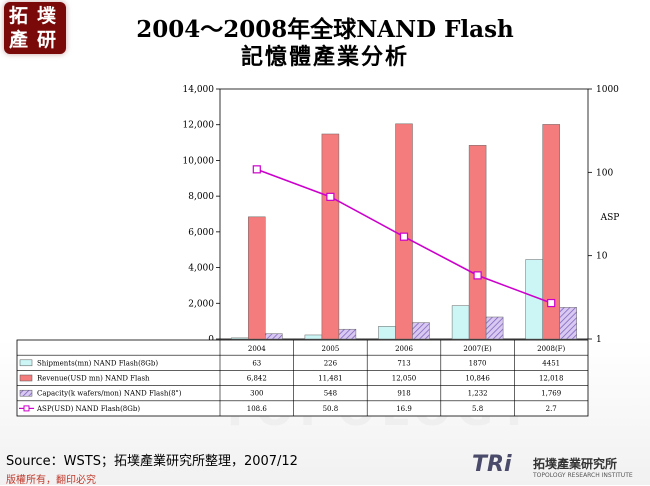 This screenshot has height=486, width=650. Describe the element at coordinates (583, 475) in the screenshot. I see `brand-subtitle: TOPOLOGY RESEARCH INSTITUTE` at that location.